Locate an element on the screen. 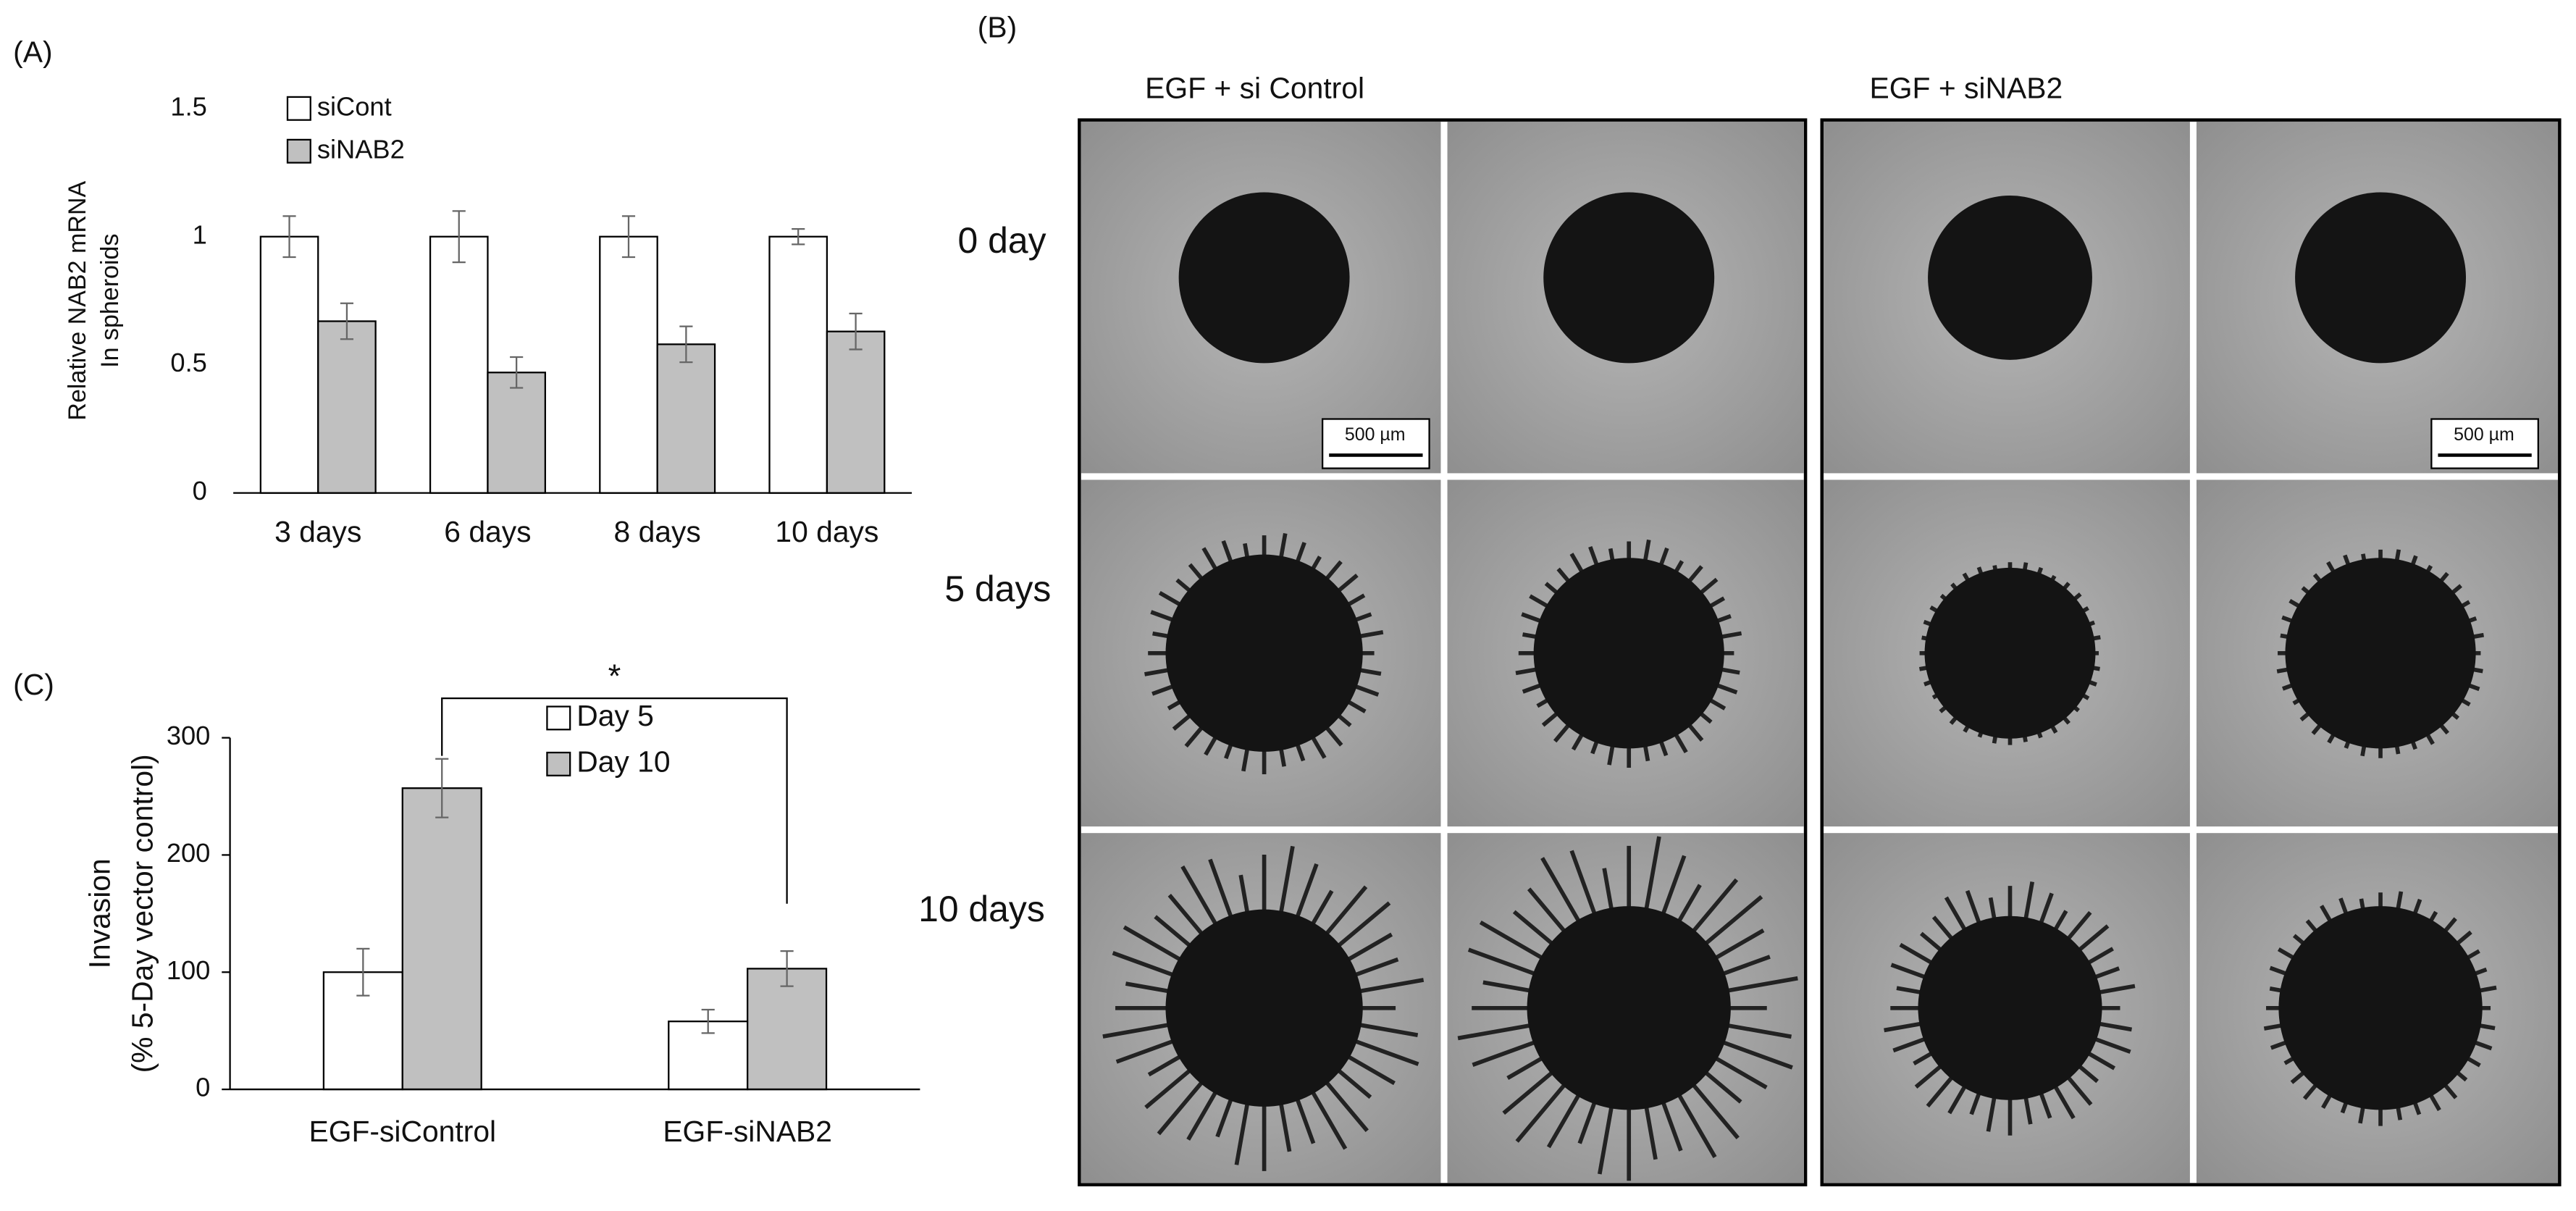 The width and height of the screenshot is (2576, 1211). y-tick-label: 200 is located at coordinates (189, 853).